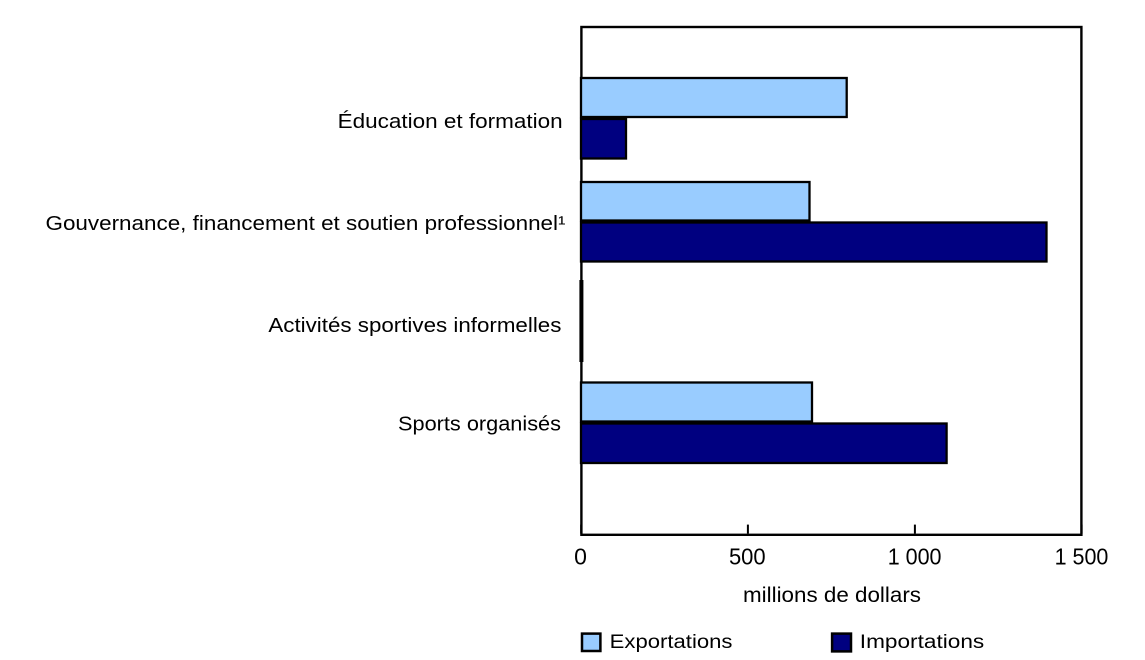 The height and width of the screenshot is (660, 1145). Describe the element at coordinates (1082, 557) in the screenshot. I see `svg-text: 1 500` at that location.